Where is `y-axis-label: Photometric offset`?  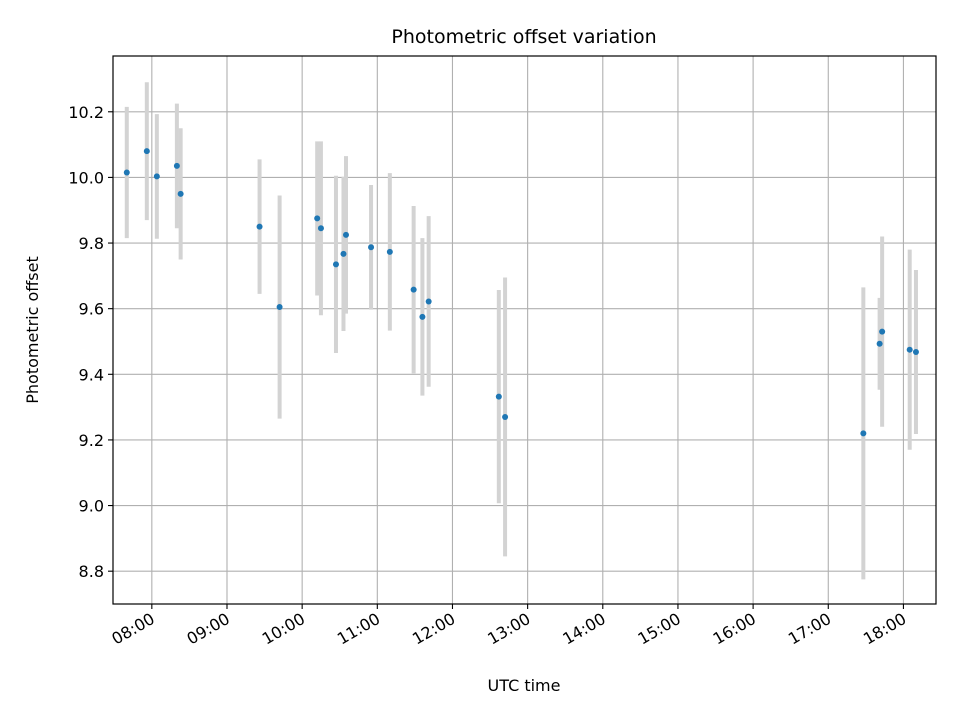
y-axis-label: Photometric offset is located at coordinates (32, 330).